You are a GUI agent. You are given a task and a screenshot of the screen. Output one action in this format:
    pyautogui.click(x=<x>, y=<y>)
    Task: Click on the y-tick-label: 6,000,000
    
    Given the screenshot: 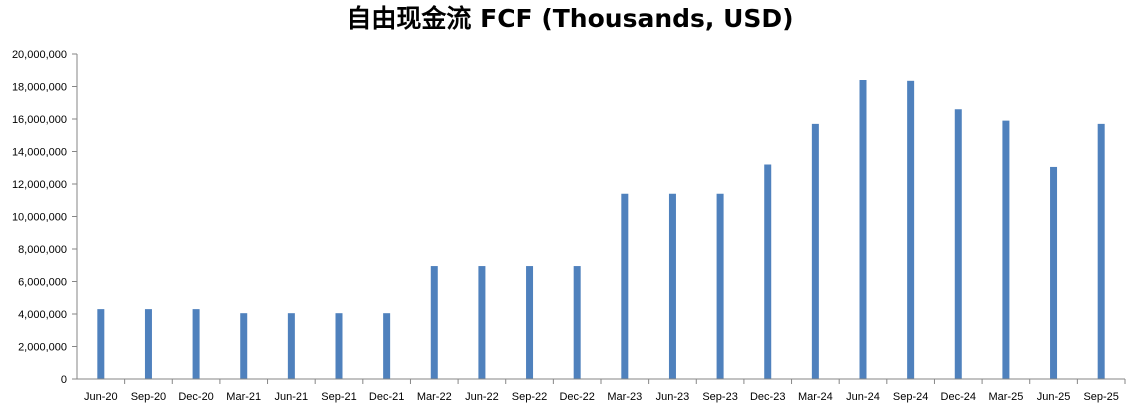 What is the action you would take?
    pyautogui.click(x=42, y=283)
    